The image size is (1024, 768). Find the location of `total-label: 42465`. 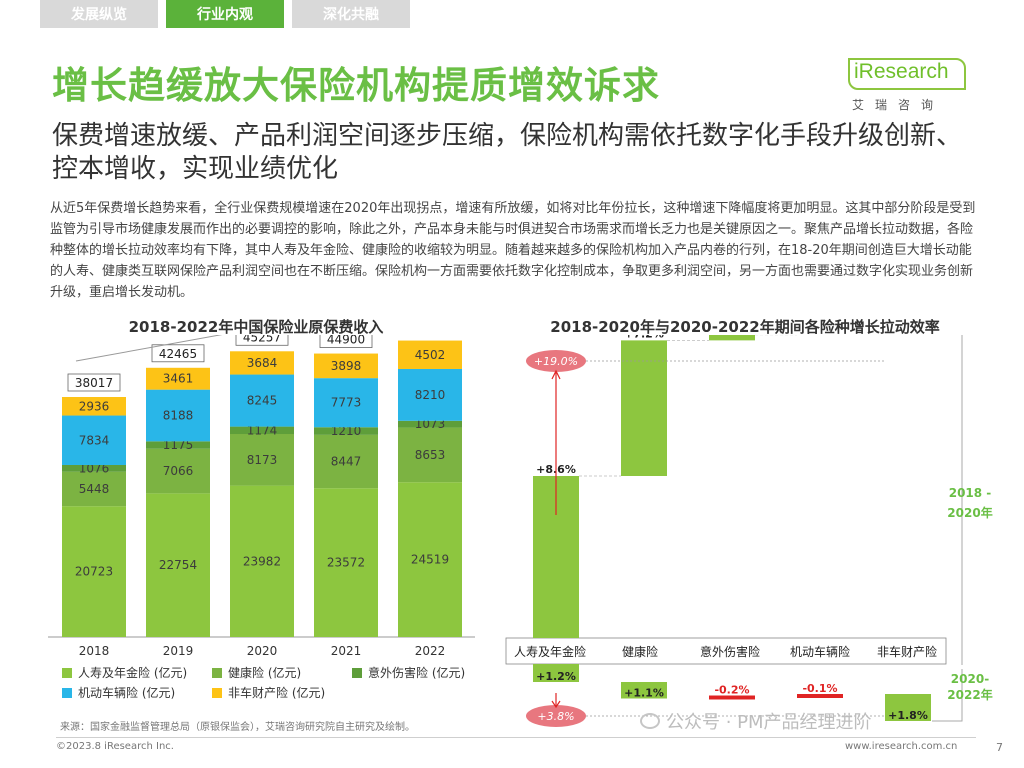

total-label: 42465 is located at coordinates (178, 354).